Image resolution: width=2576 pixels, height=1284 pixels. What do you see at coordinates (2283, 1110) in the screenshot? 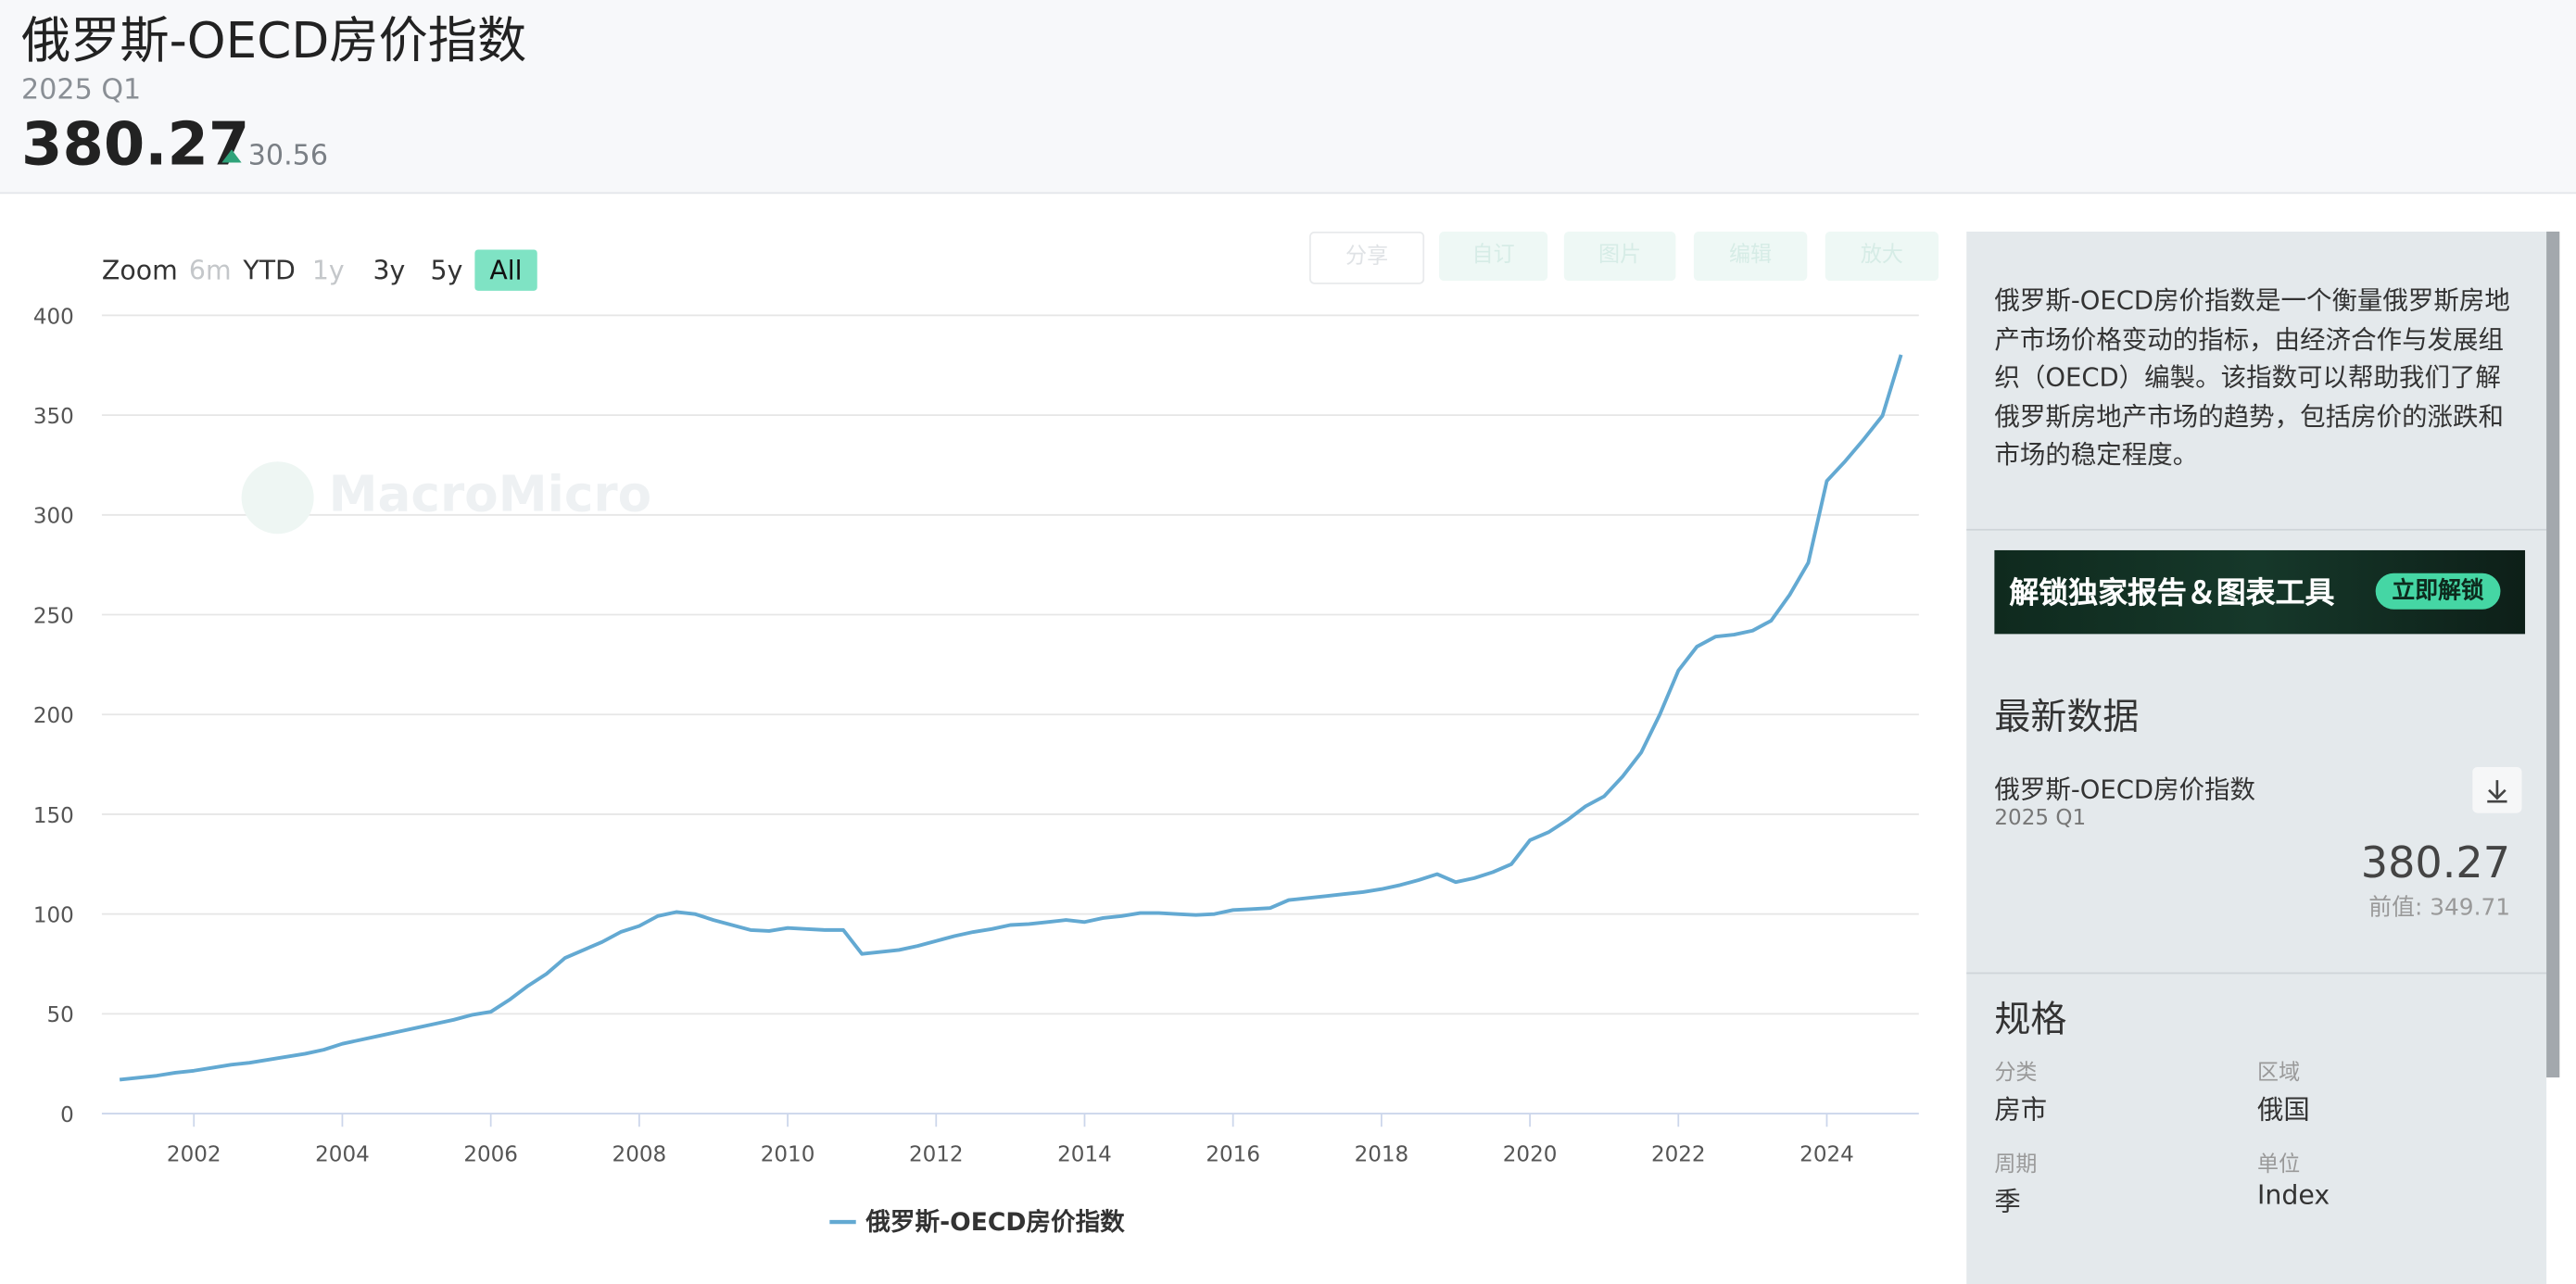
I see `spec-value: 俄国` at bounding box center [2283, 1110].